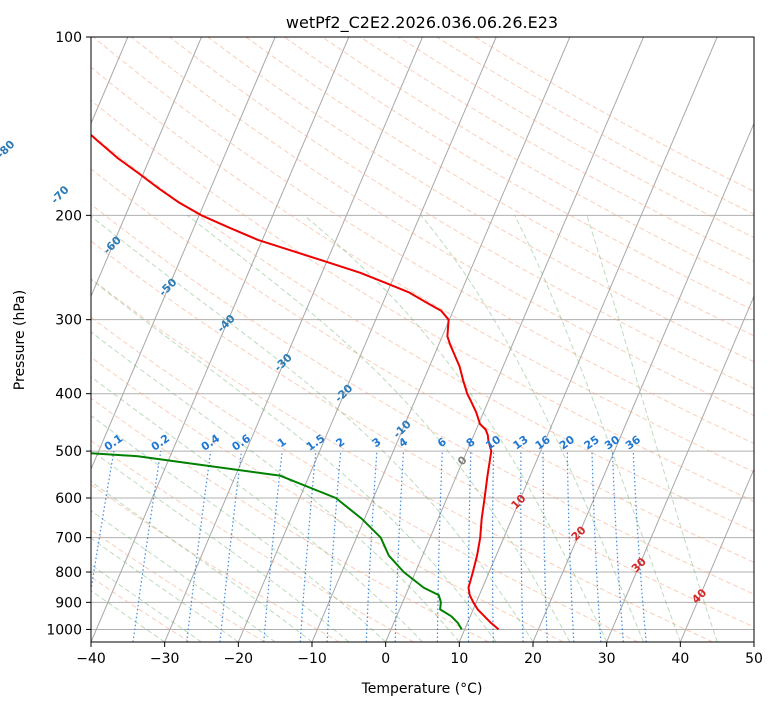  Describe the element at coordinates (68, 499) in the screenshot. I see `y-tick-label: 600` at that location.